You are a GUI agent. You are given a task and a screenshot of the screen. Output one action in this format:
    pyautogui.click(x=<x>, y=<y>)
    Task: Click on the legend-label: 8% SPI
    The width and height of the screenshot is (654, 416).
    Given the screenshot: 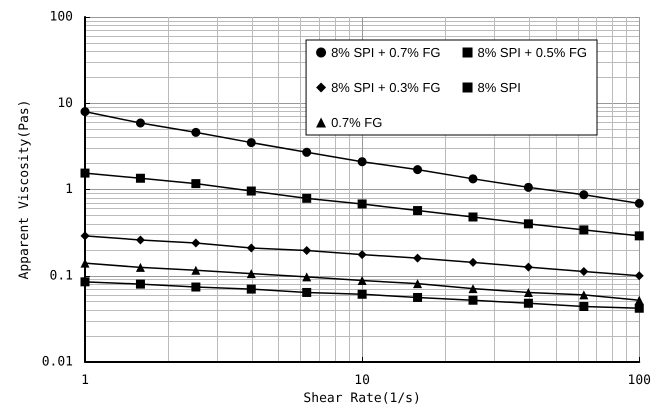 What is the action you would take?
    pyautogui.click(x=499, y=87)
    